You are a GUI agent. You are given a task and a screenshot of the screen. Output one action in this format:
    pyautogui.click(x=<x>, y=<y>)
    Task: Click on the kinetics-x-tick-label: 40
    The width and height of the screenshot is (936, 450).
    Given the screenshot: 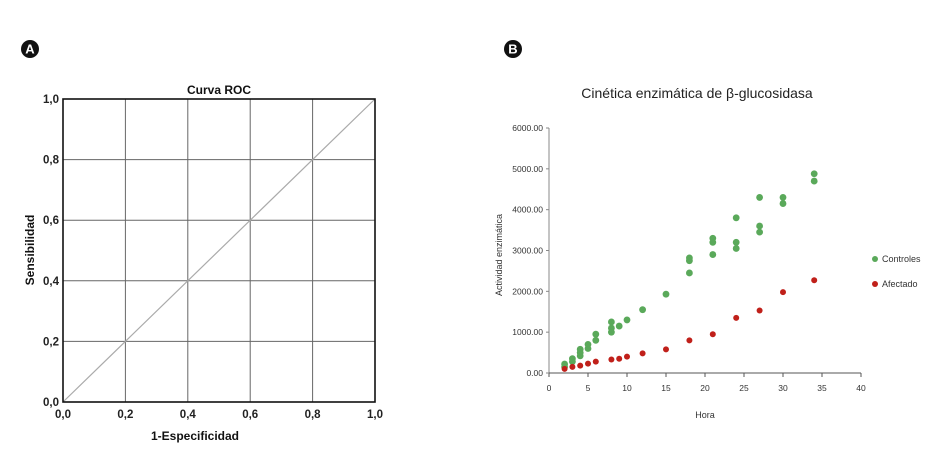 What is the action you would take?
    pyautogui.click(x=861, y=388)
    